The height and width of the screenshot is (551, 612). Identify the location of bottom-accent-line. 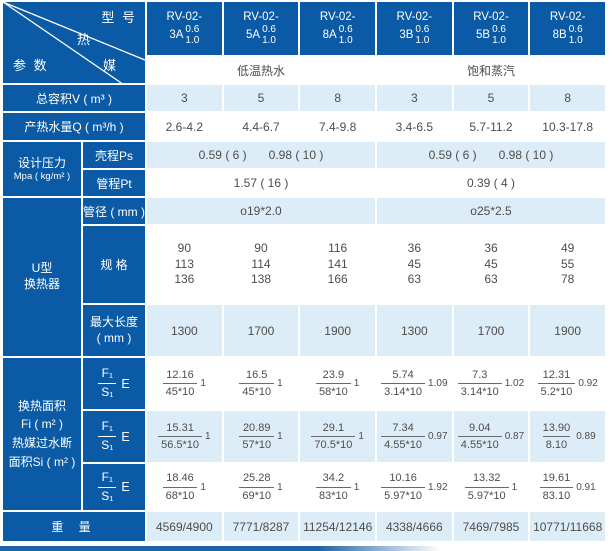
(306, 548).